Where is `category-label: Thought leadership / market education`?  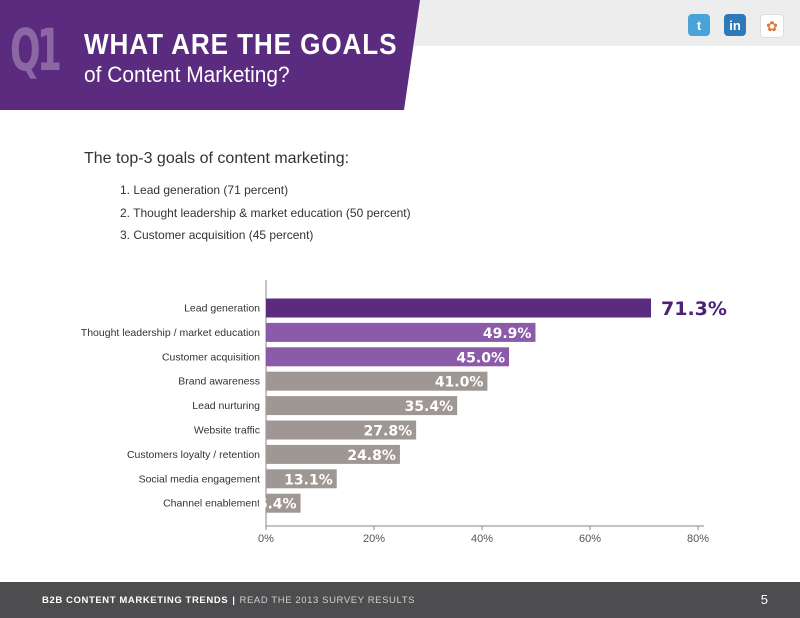
category-label: Thought leadership / market education is located at coordinates (170, 333).